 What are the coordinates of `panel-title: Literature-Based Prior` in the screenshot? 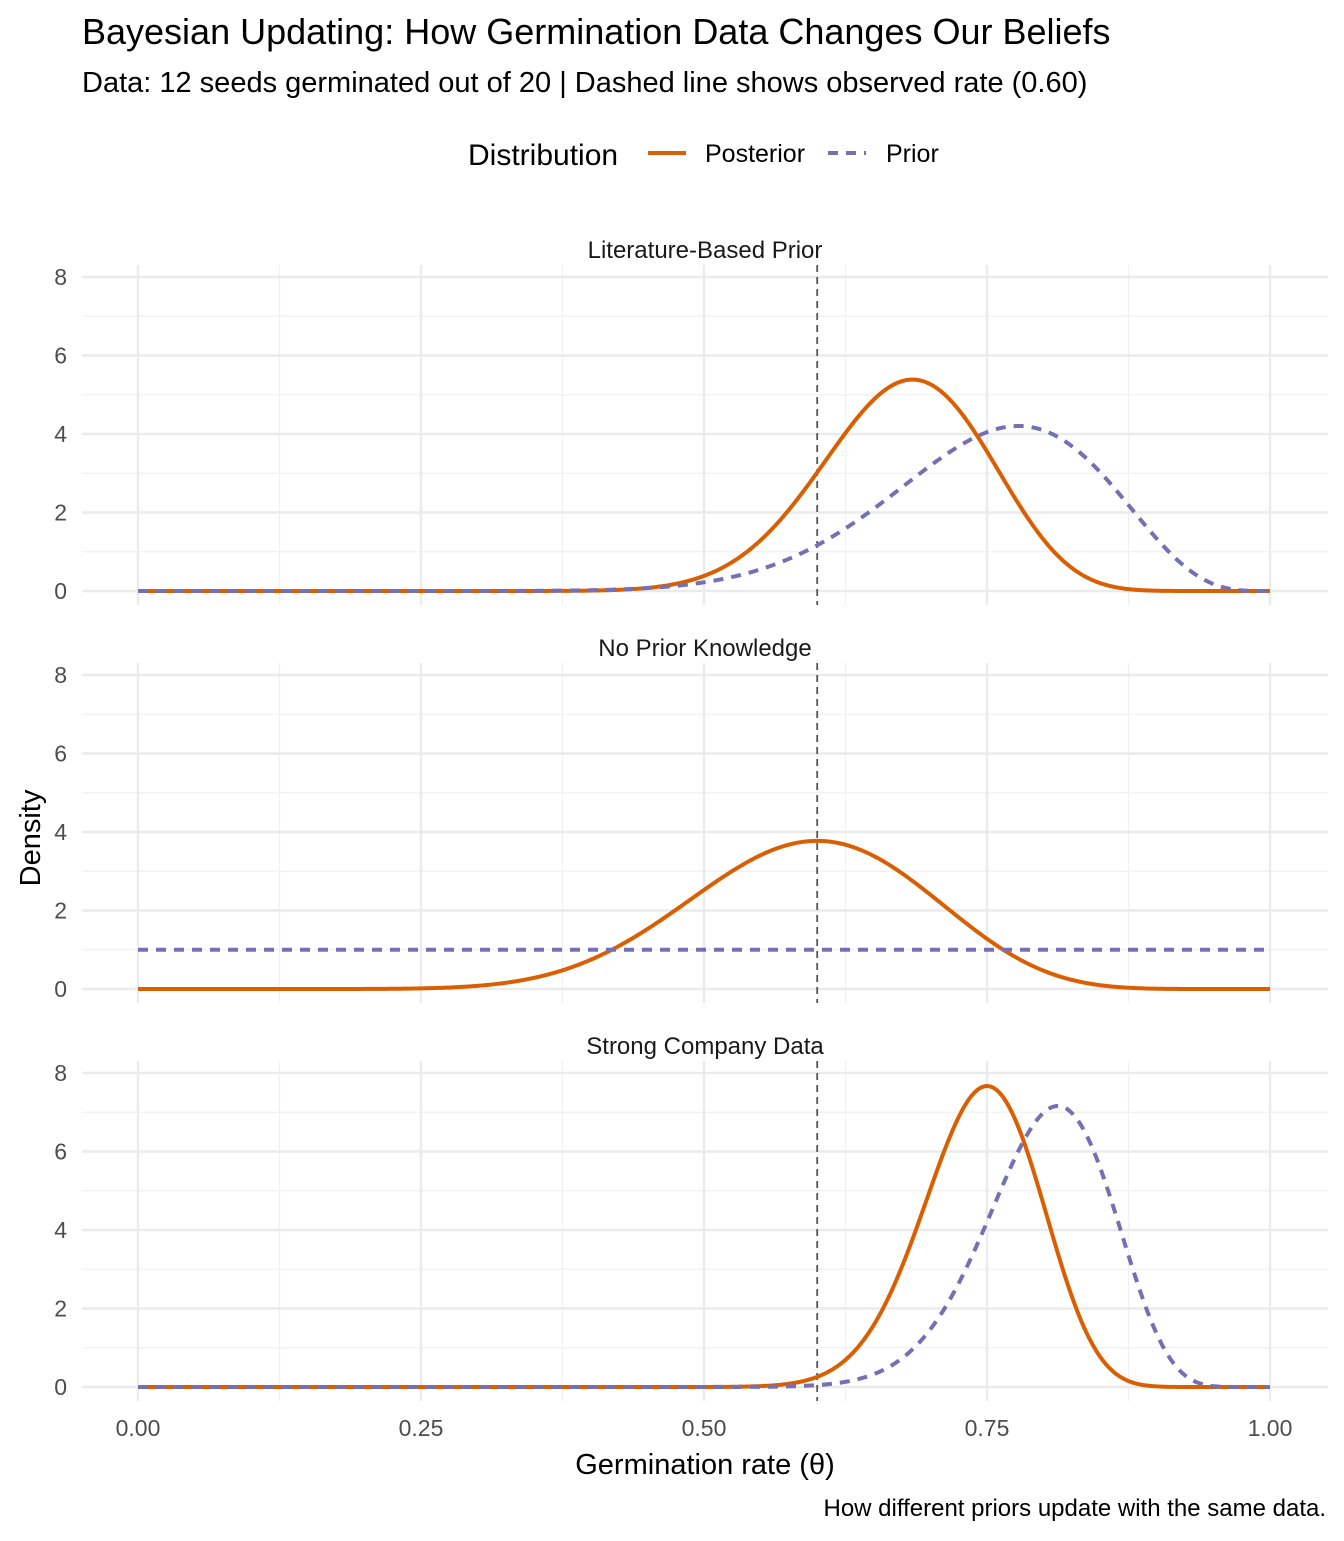 It's located at (705, 250).